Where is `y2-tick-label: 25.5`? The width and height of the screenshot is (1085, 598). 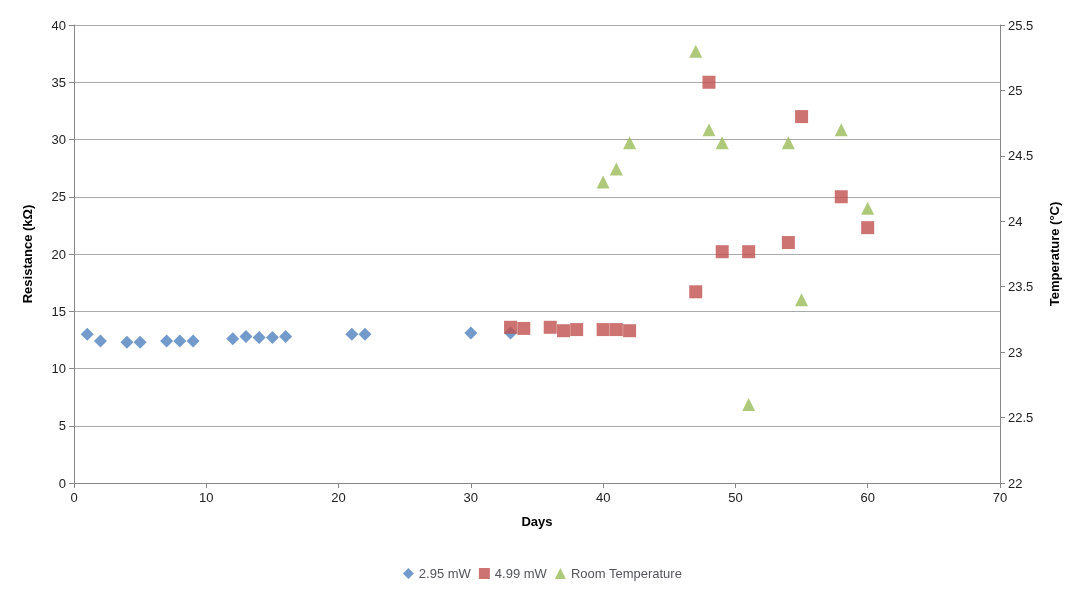 y2-tick-label: 25.5 is located at coordinates (1021, 25).